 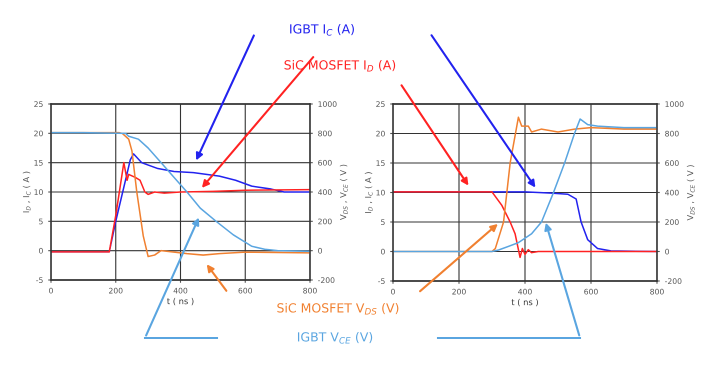 I want to click on text: SiC MOSFET V$_{DS}$ (V), so click(x=337, y=308).